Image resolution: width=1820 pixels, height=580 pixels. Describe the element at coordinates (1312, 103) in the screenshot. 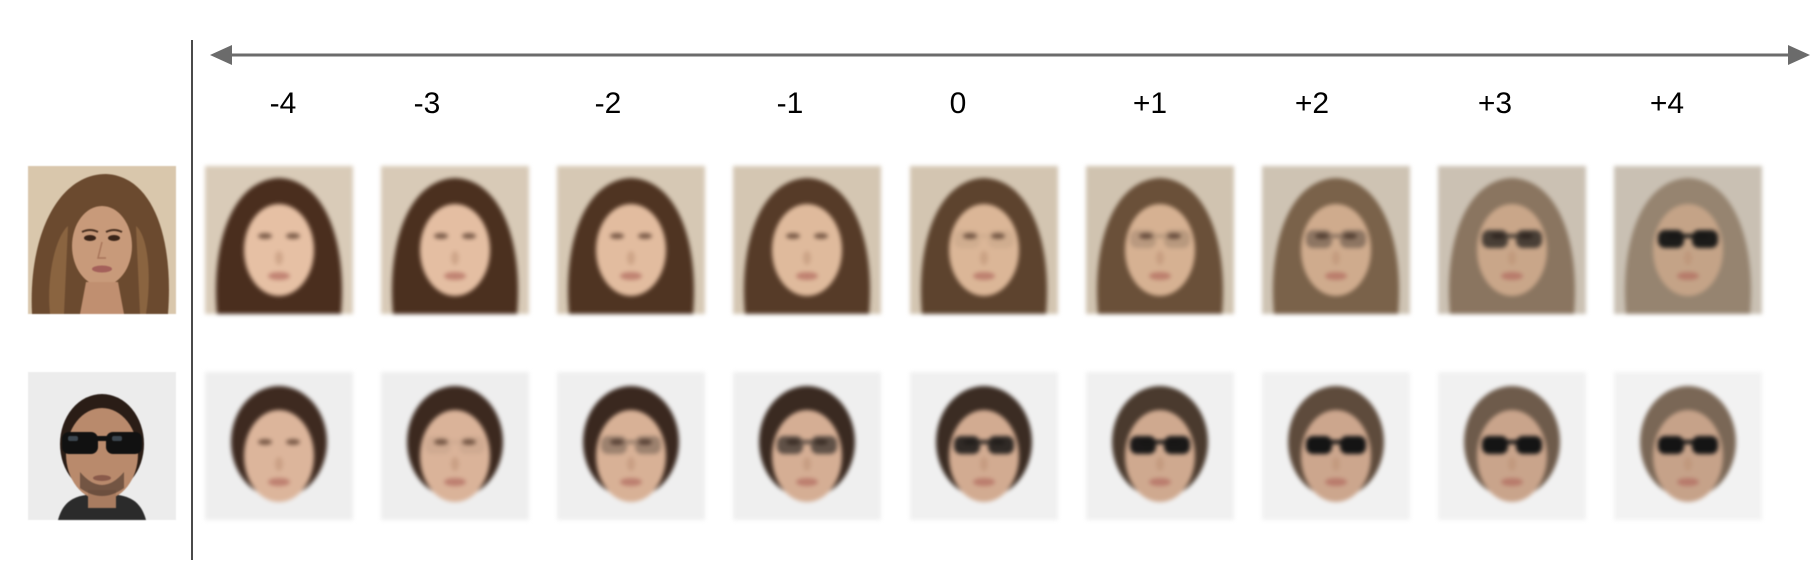

I see `scale-label: +2` at that location.